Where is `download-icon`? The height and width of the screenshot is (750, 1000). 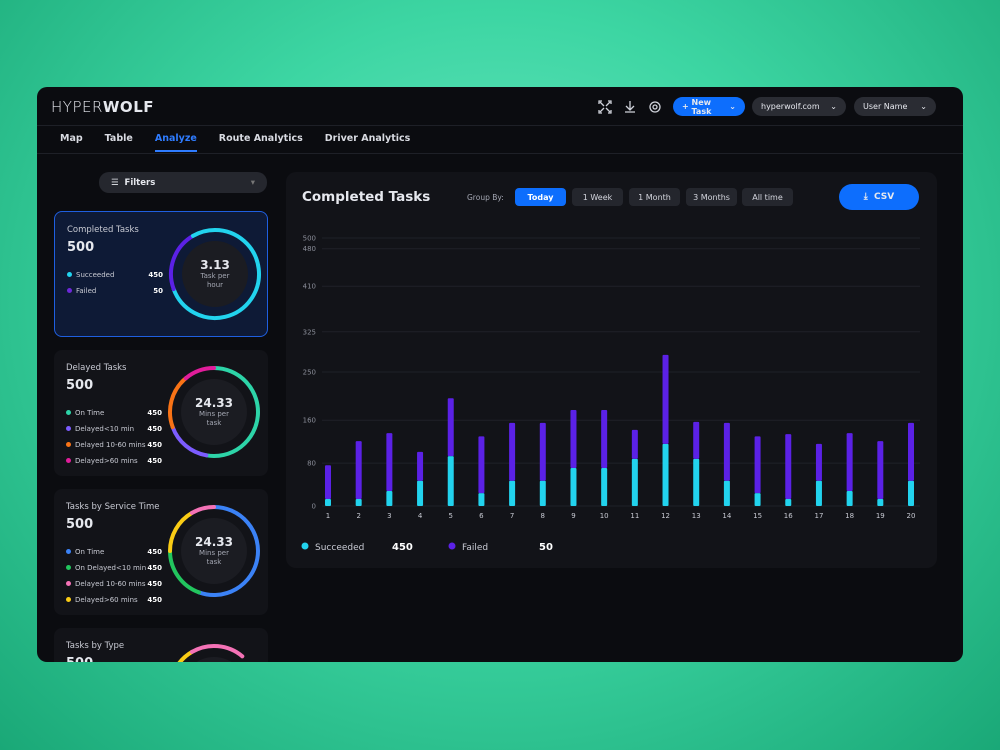 download-icon is located at coordinates (630, 107).